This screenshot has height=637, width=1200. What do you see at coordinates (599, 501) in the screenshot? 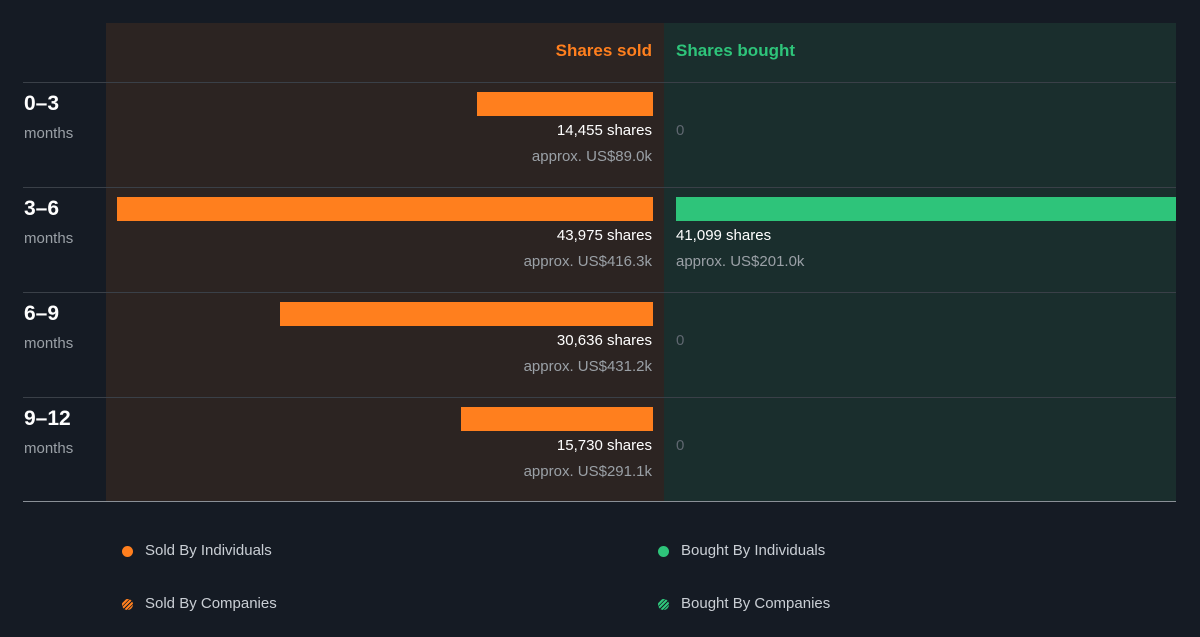
I see `baseline-axis` at bounding box center [599, 501].